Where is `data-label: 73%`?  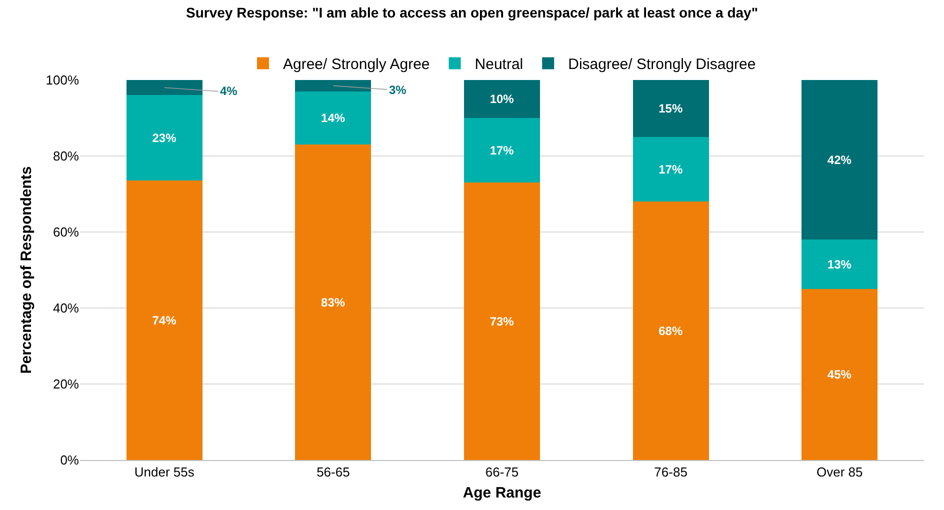
data-label: 73% is located at coordinates (502, 321).